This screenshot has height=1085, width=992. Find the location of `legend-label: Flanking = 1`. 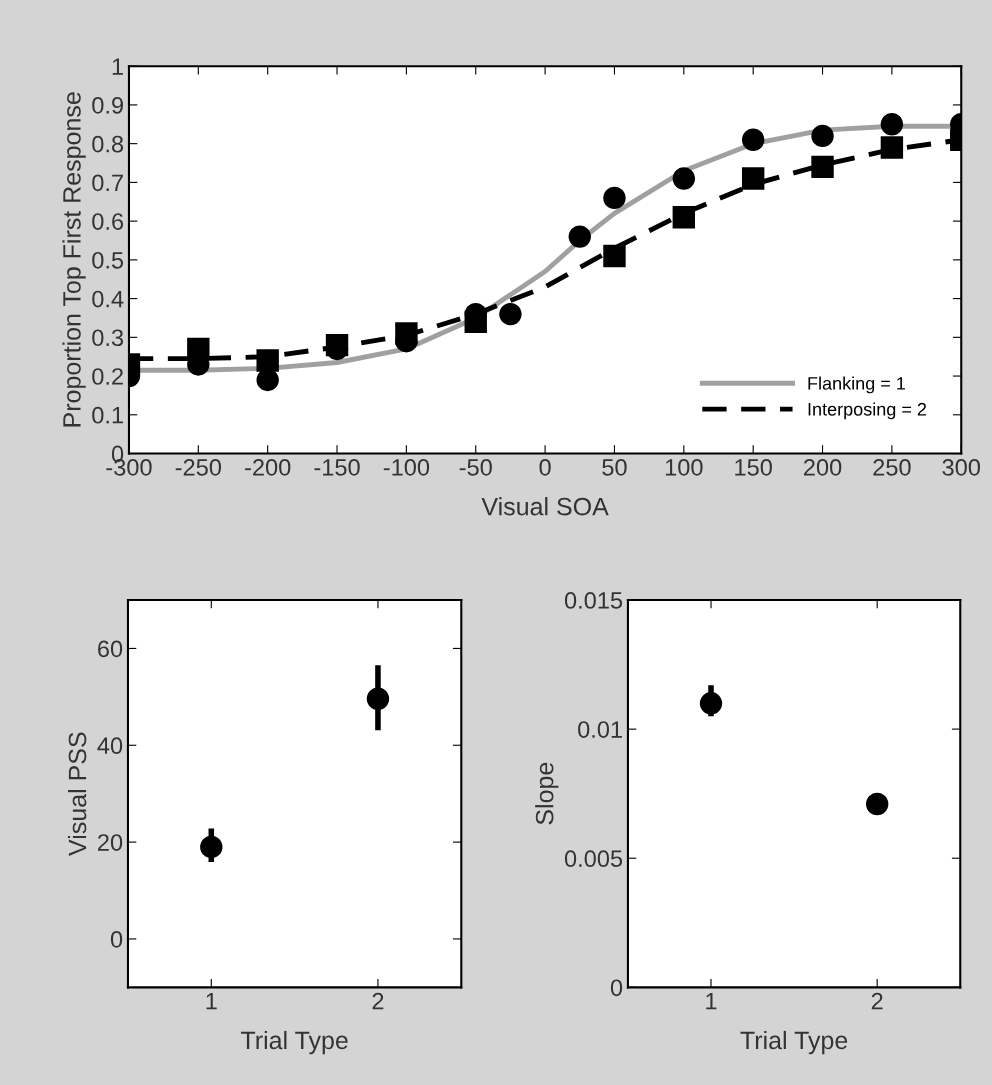

legend-label: Flanking = 1 is located at coordinates (856, 385).